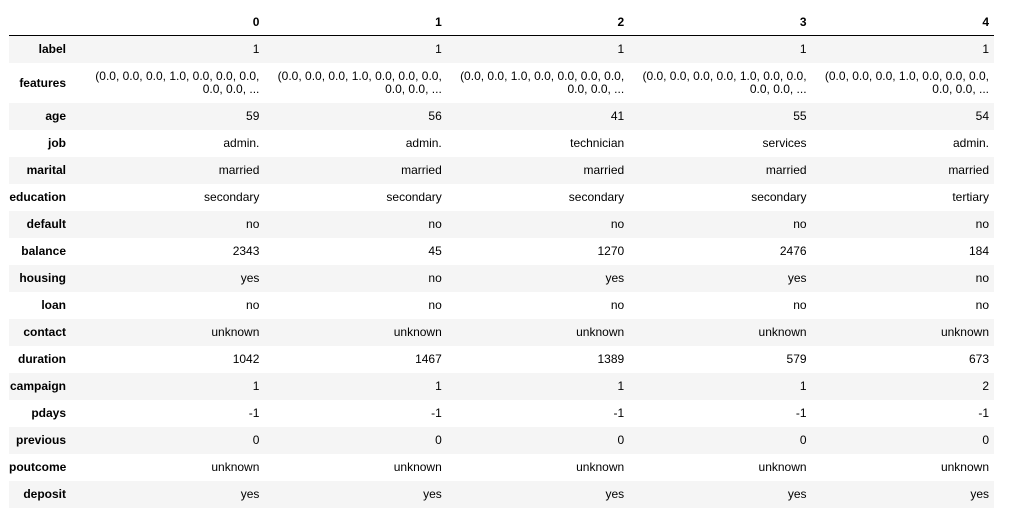 The image size is (1009, 516). What do you see at coordinates (355, 22) in the screenshot?
I see `column-header: 1` at bounding box center [355, 22].